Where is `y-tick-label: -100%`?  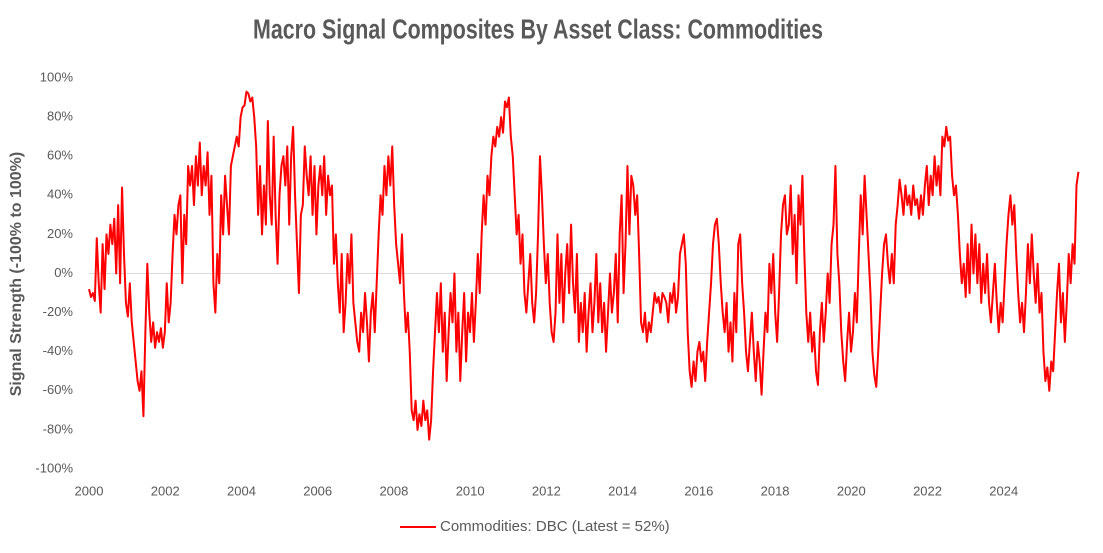 y-tick-label: -100% is located at coordinates (54, 467).